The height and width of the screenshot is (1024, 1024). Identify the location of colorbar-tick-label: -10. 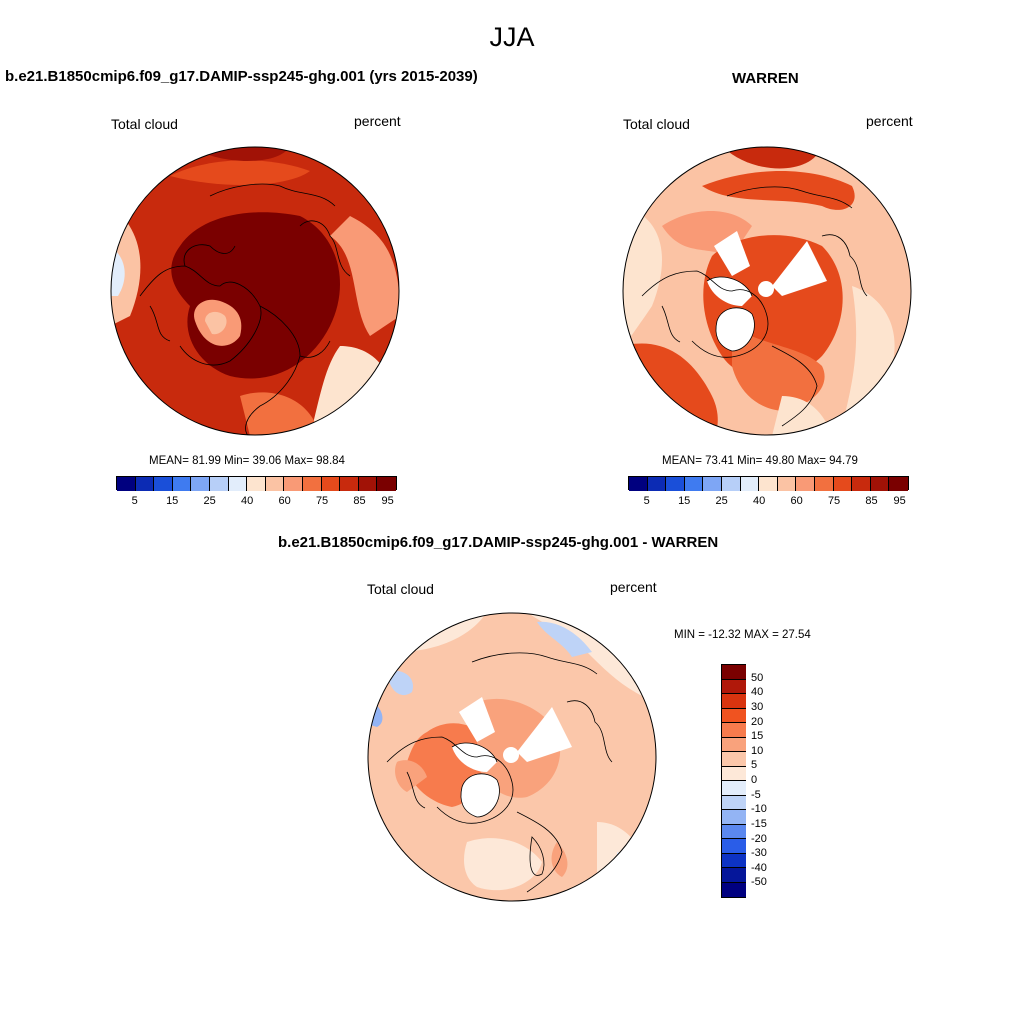
(759, 809).